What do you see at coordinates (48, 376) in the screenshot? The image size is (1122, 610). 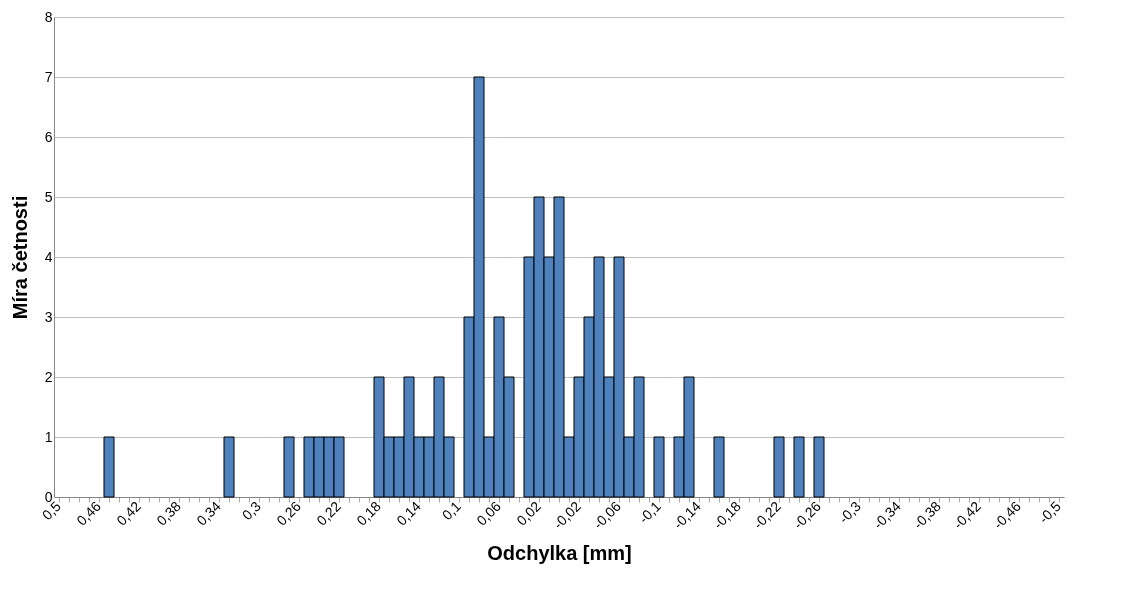 I see `y-tick-label: 2` at bounding box center [48, 376].